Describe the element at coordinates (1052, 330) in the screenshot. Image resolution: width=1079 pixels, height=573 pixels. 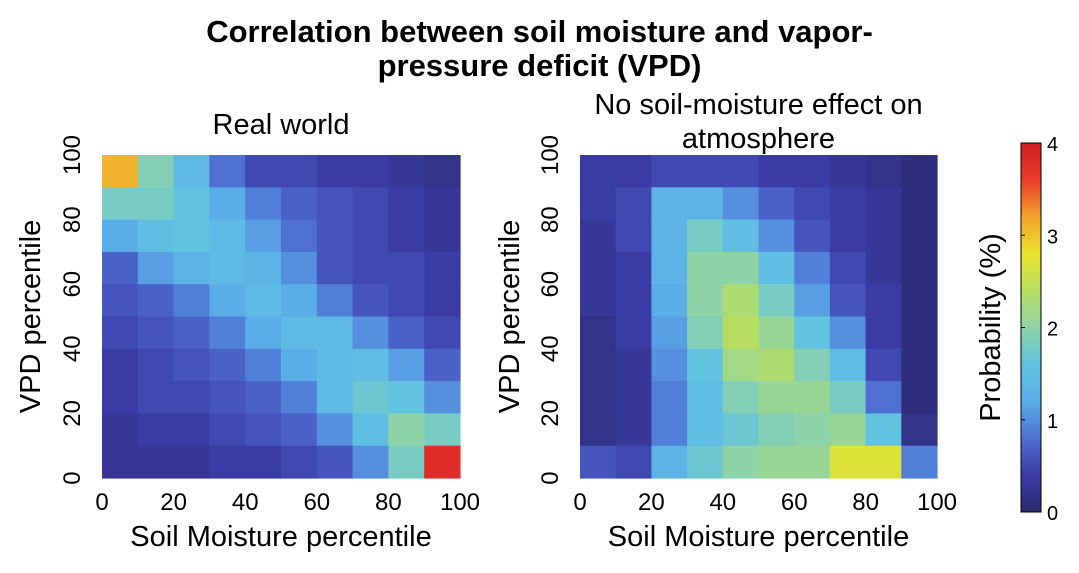
I see `colorbar-tick-label: 2` at that location.